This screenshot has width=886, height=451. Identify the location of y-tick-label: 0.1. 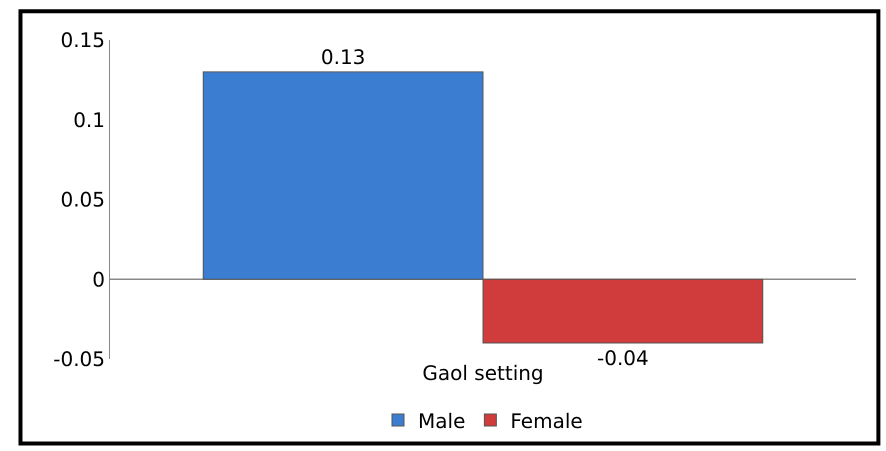
(89, 120).